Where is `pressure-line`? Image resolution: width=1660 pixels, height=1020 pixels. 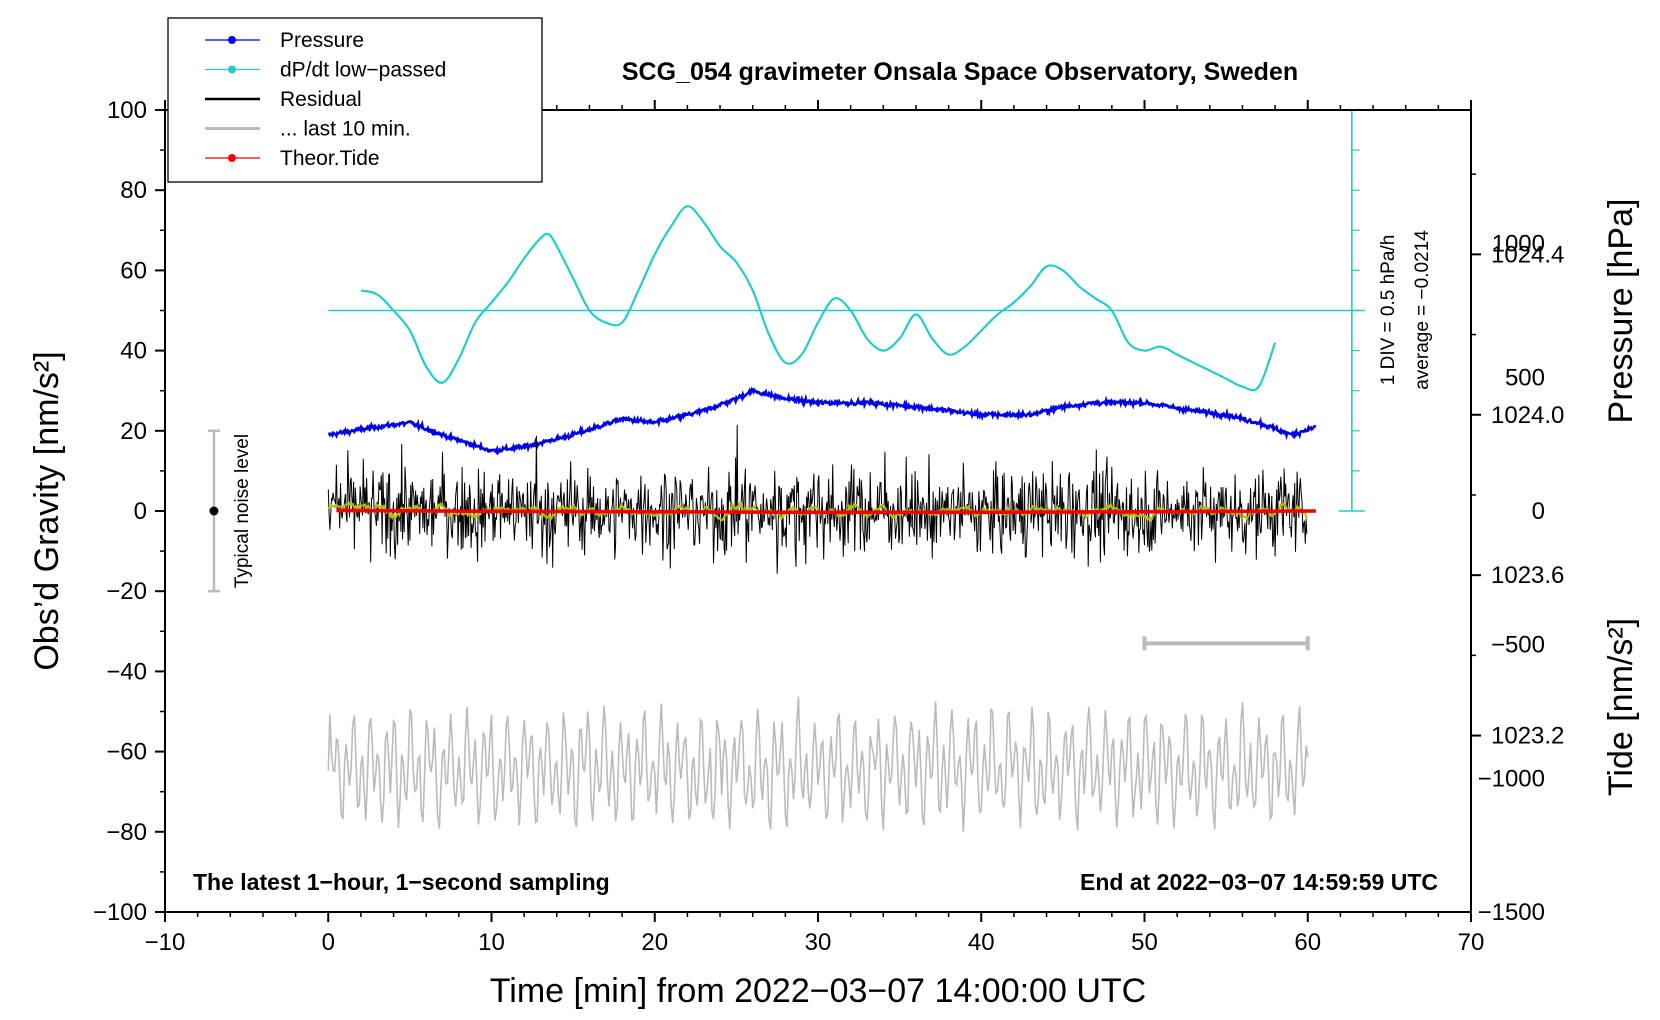 pressure-line is located at coordinates (822, 421).